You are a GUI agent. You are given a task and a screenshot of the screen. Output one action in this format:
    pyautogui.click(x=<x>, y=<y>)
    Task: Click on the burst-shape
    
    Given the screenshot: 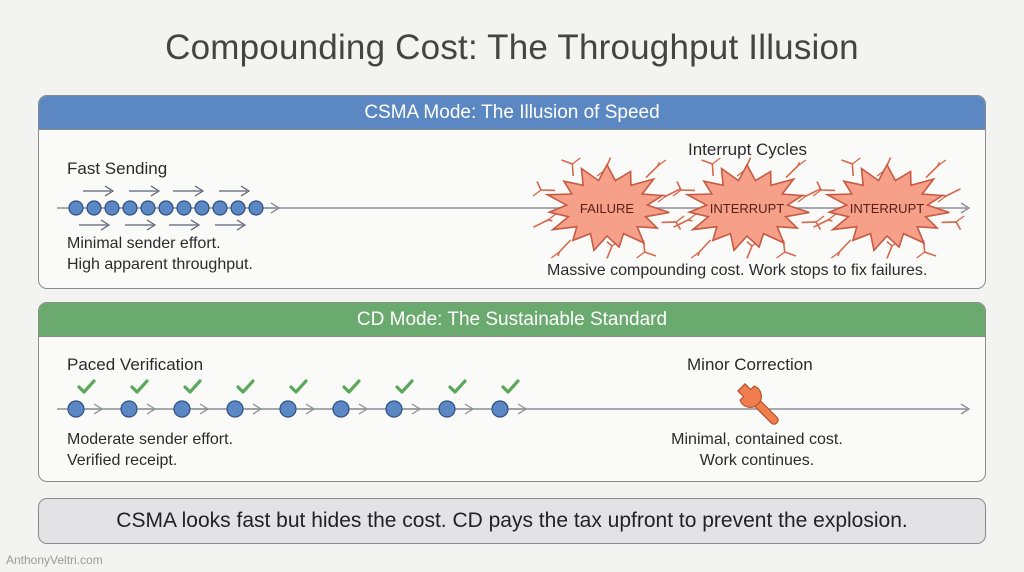 What is the action you would take?
    pyautogui.click(x=887, y=207)
    